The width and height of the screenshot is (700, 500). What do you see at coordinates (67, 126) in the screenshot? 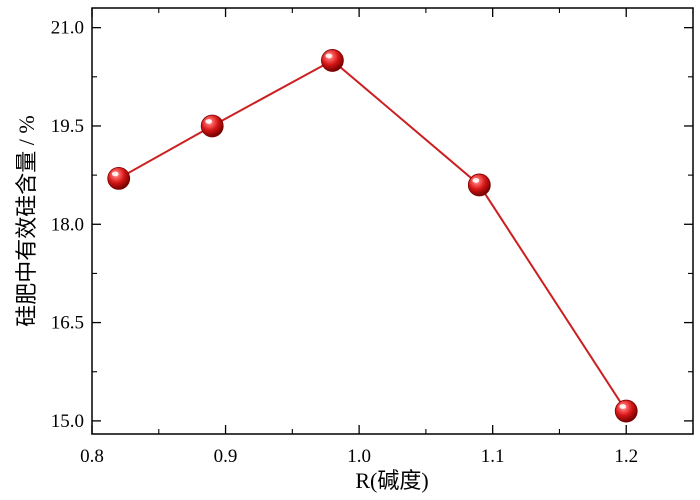
I see `y-tick-label: 19.5` at bounding box center [67, 126].